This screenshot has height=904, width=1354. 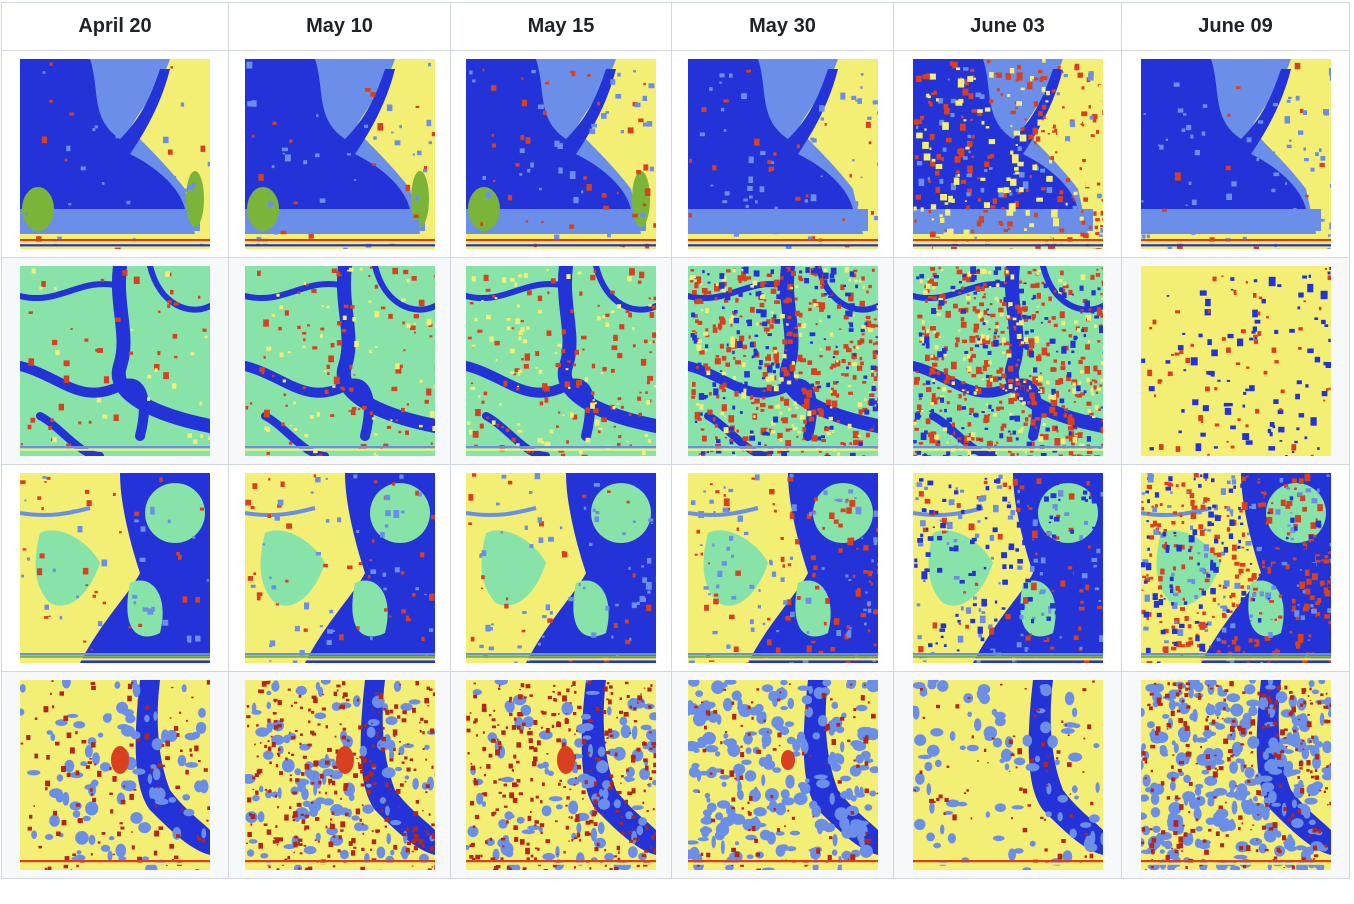 What do you see at coordinates (1007, 26) in the screenshot?
I see `column-header-june-03: June 03` at bounding box center [1007, 26].